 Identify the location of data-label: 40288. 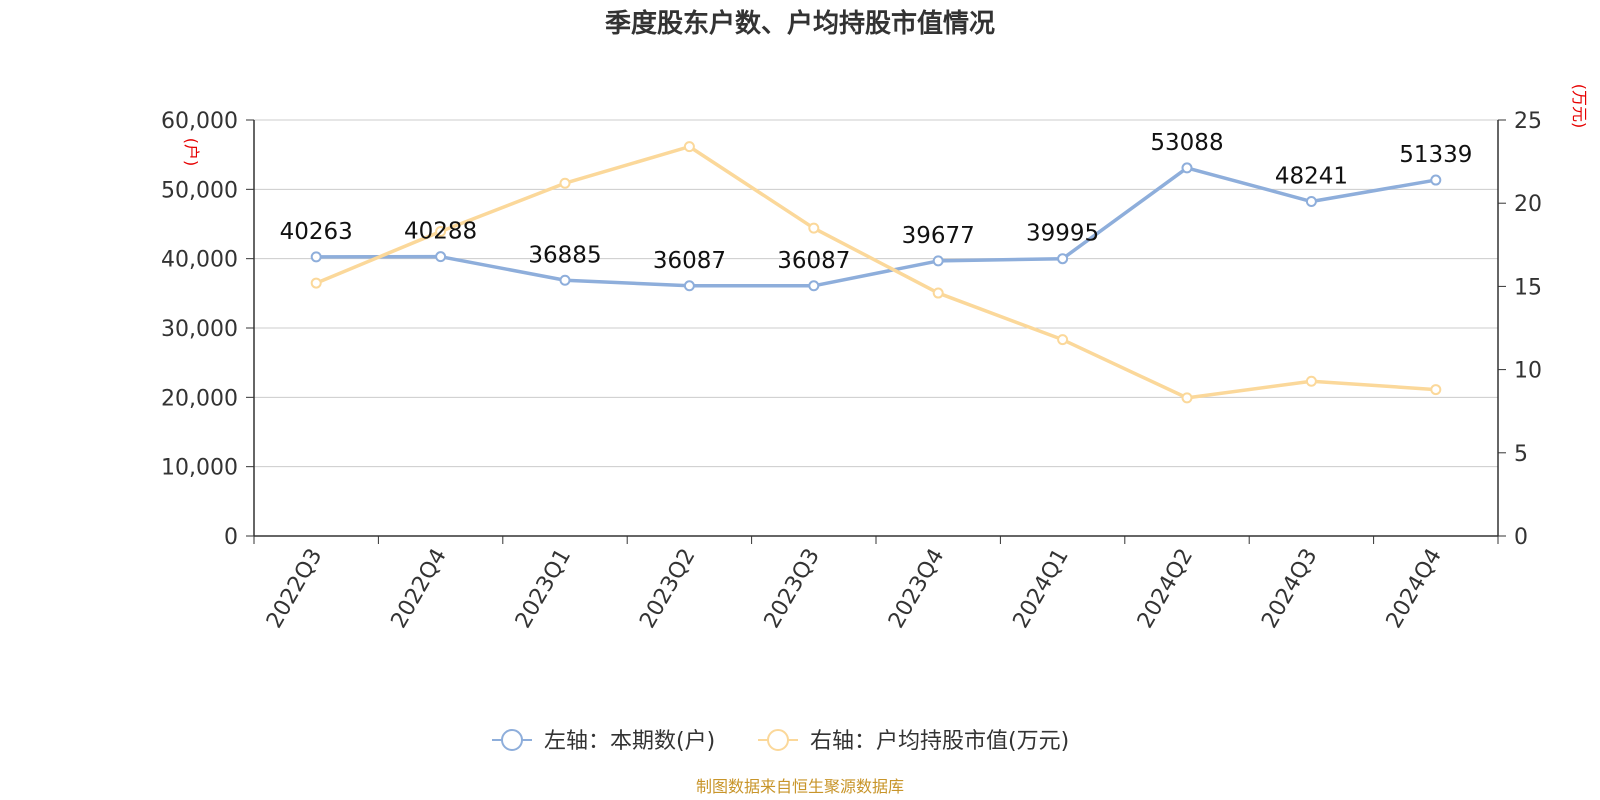
(440, 232).